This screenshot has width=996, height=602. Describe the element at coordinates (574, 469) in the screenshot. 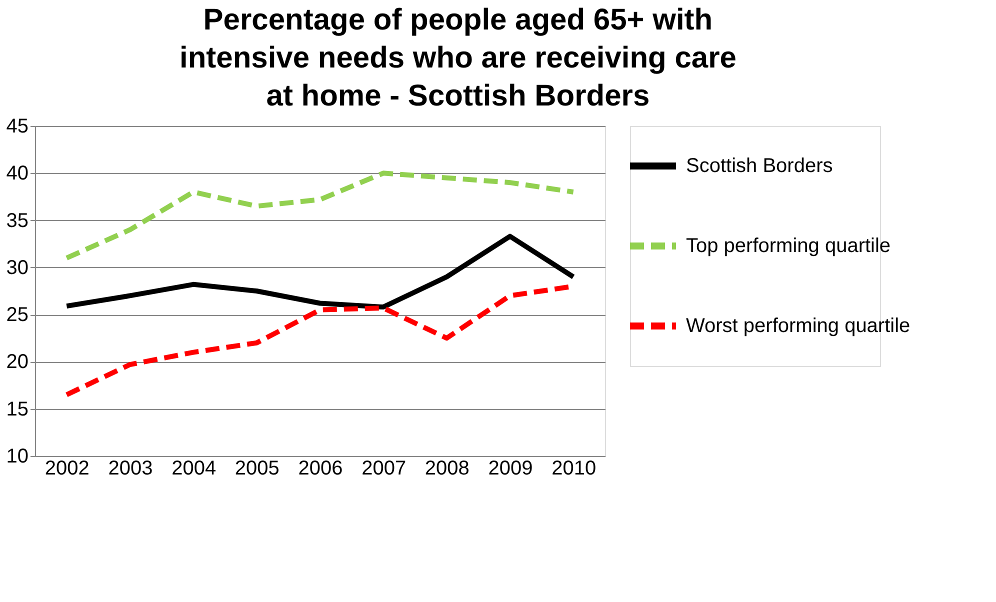

I see `x-tick-label: 2010` at that location.